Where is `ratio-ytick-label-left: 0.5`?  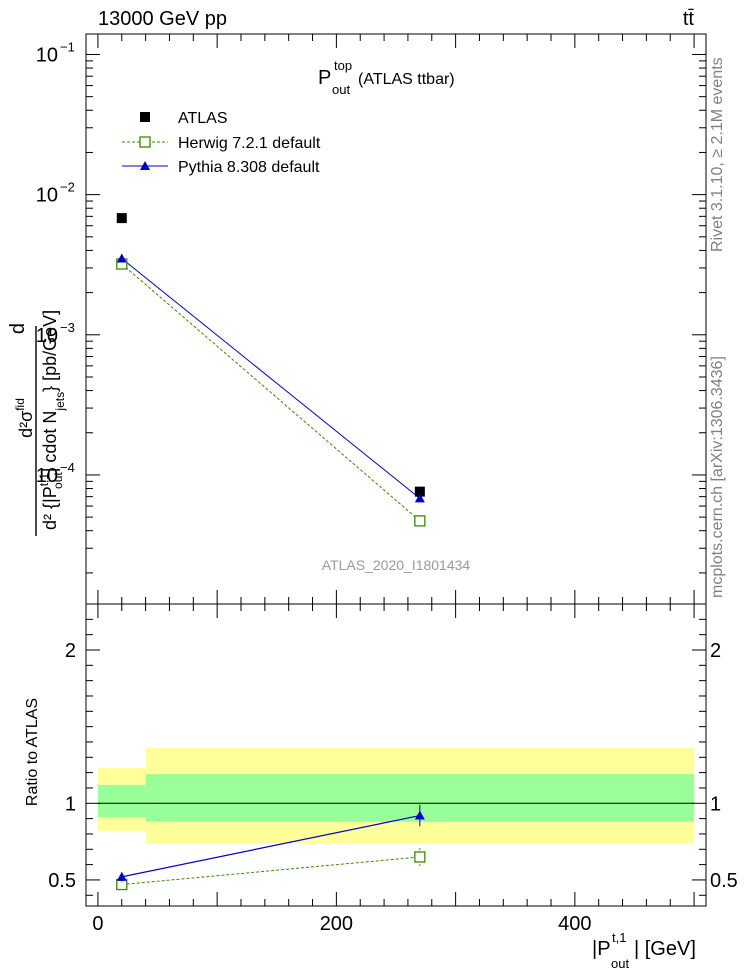 ratio-ytick-label-left: 0.5 is located at coordinates (62, 881).